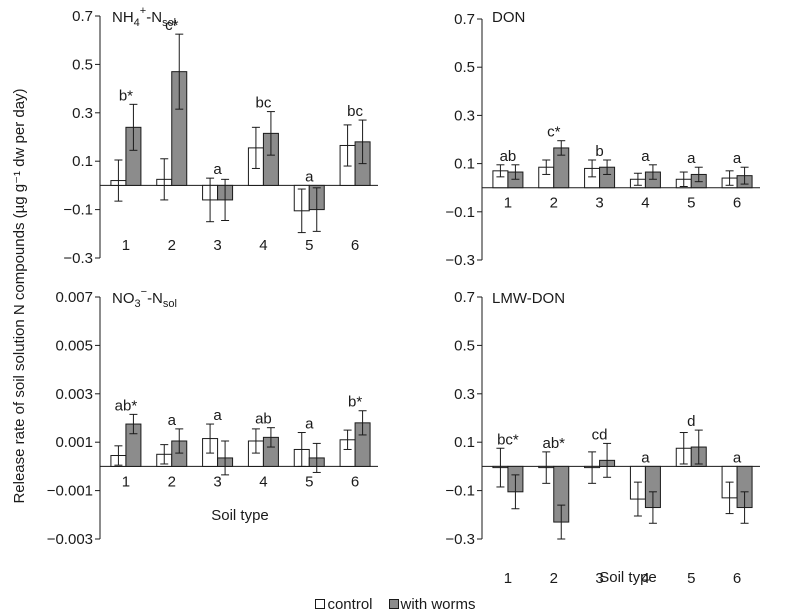 The width and height of the screenshot is (791, 616). I want to click on y-tick-label: 0.005, so click(74, 345).